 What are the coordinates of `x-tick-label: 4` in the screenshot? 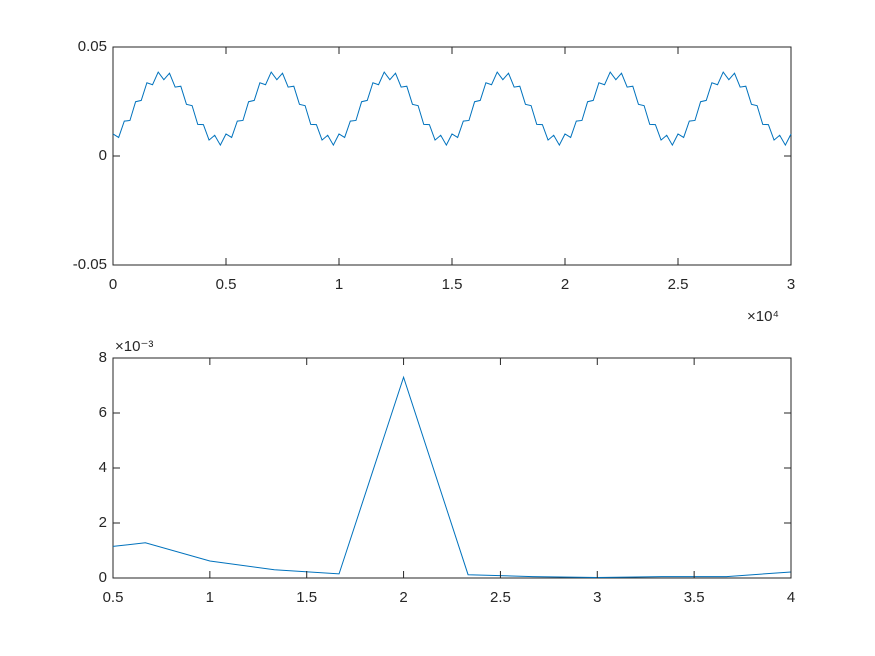 It's located at (791, 597).